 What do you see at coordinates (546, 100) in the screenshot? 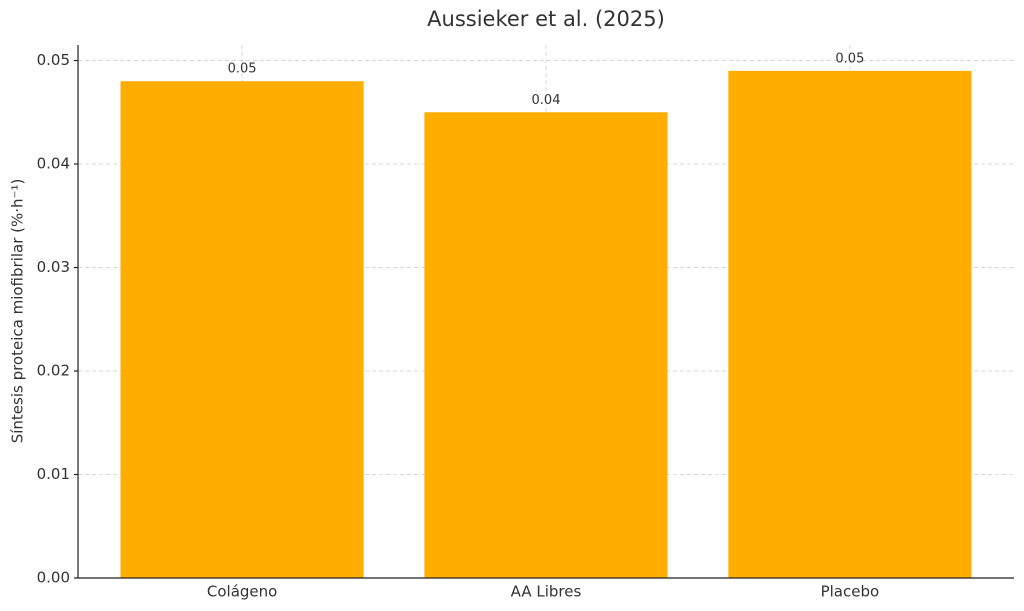
I see `value-label: 0.04` at bounding box center [546, 100].